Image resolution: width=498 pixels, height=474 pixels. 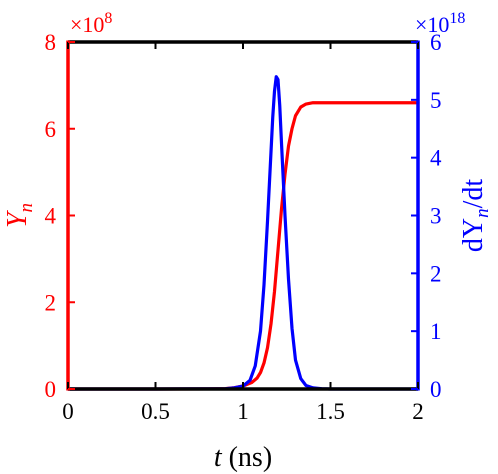 I want to click on y-right-tick-label: 6, so click(x=436, y=42).